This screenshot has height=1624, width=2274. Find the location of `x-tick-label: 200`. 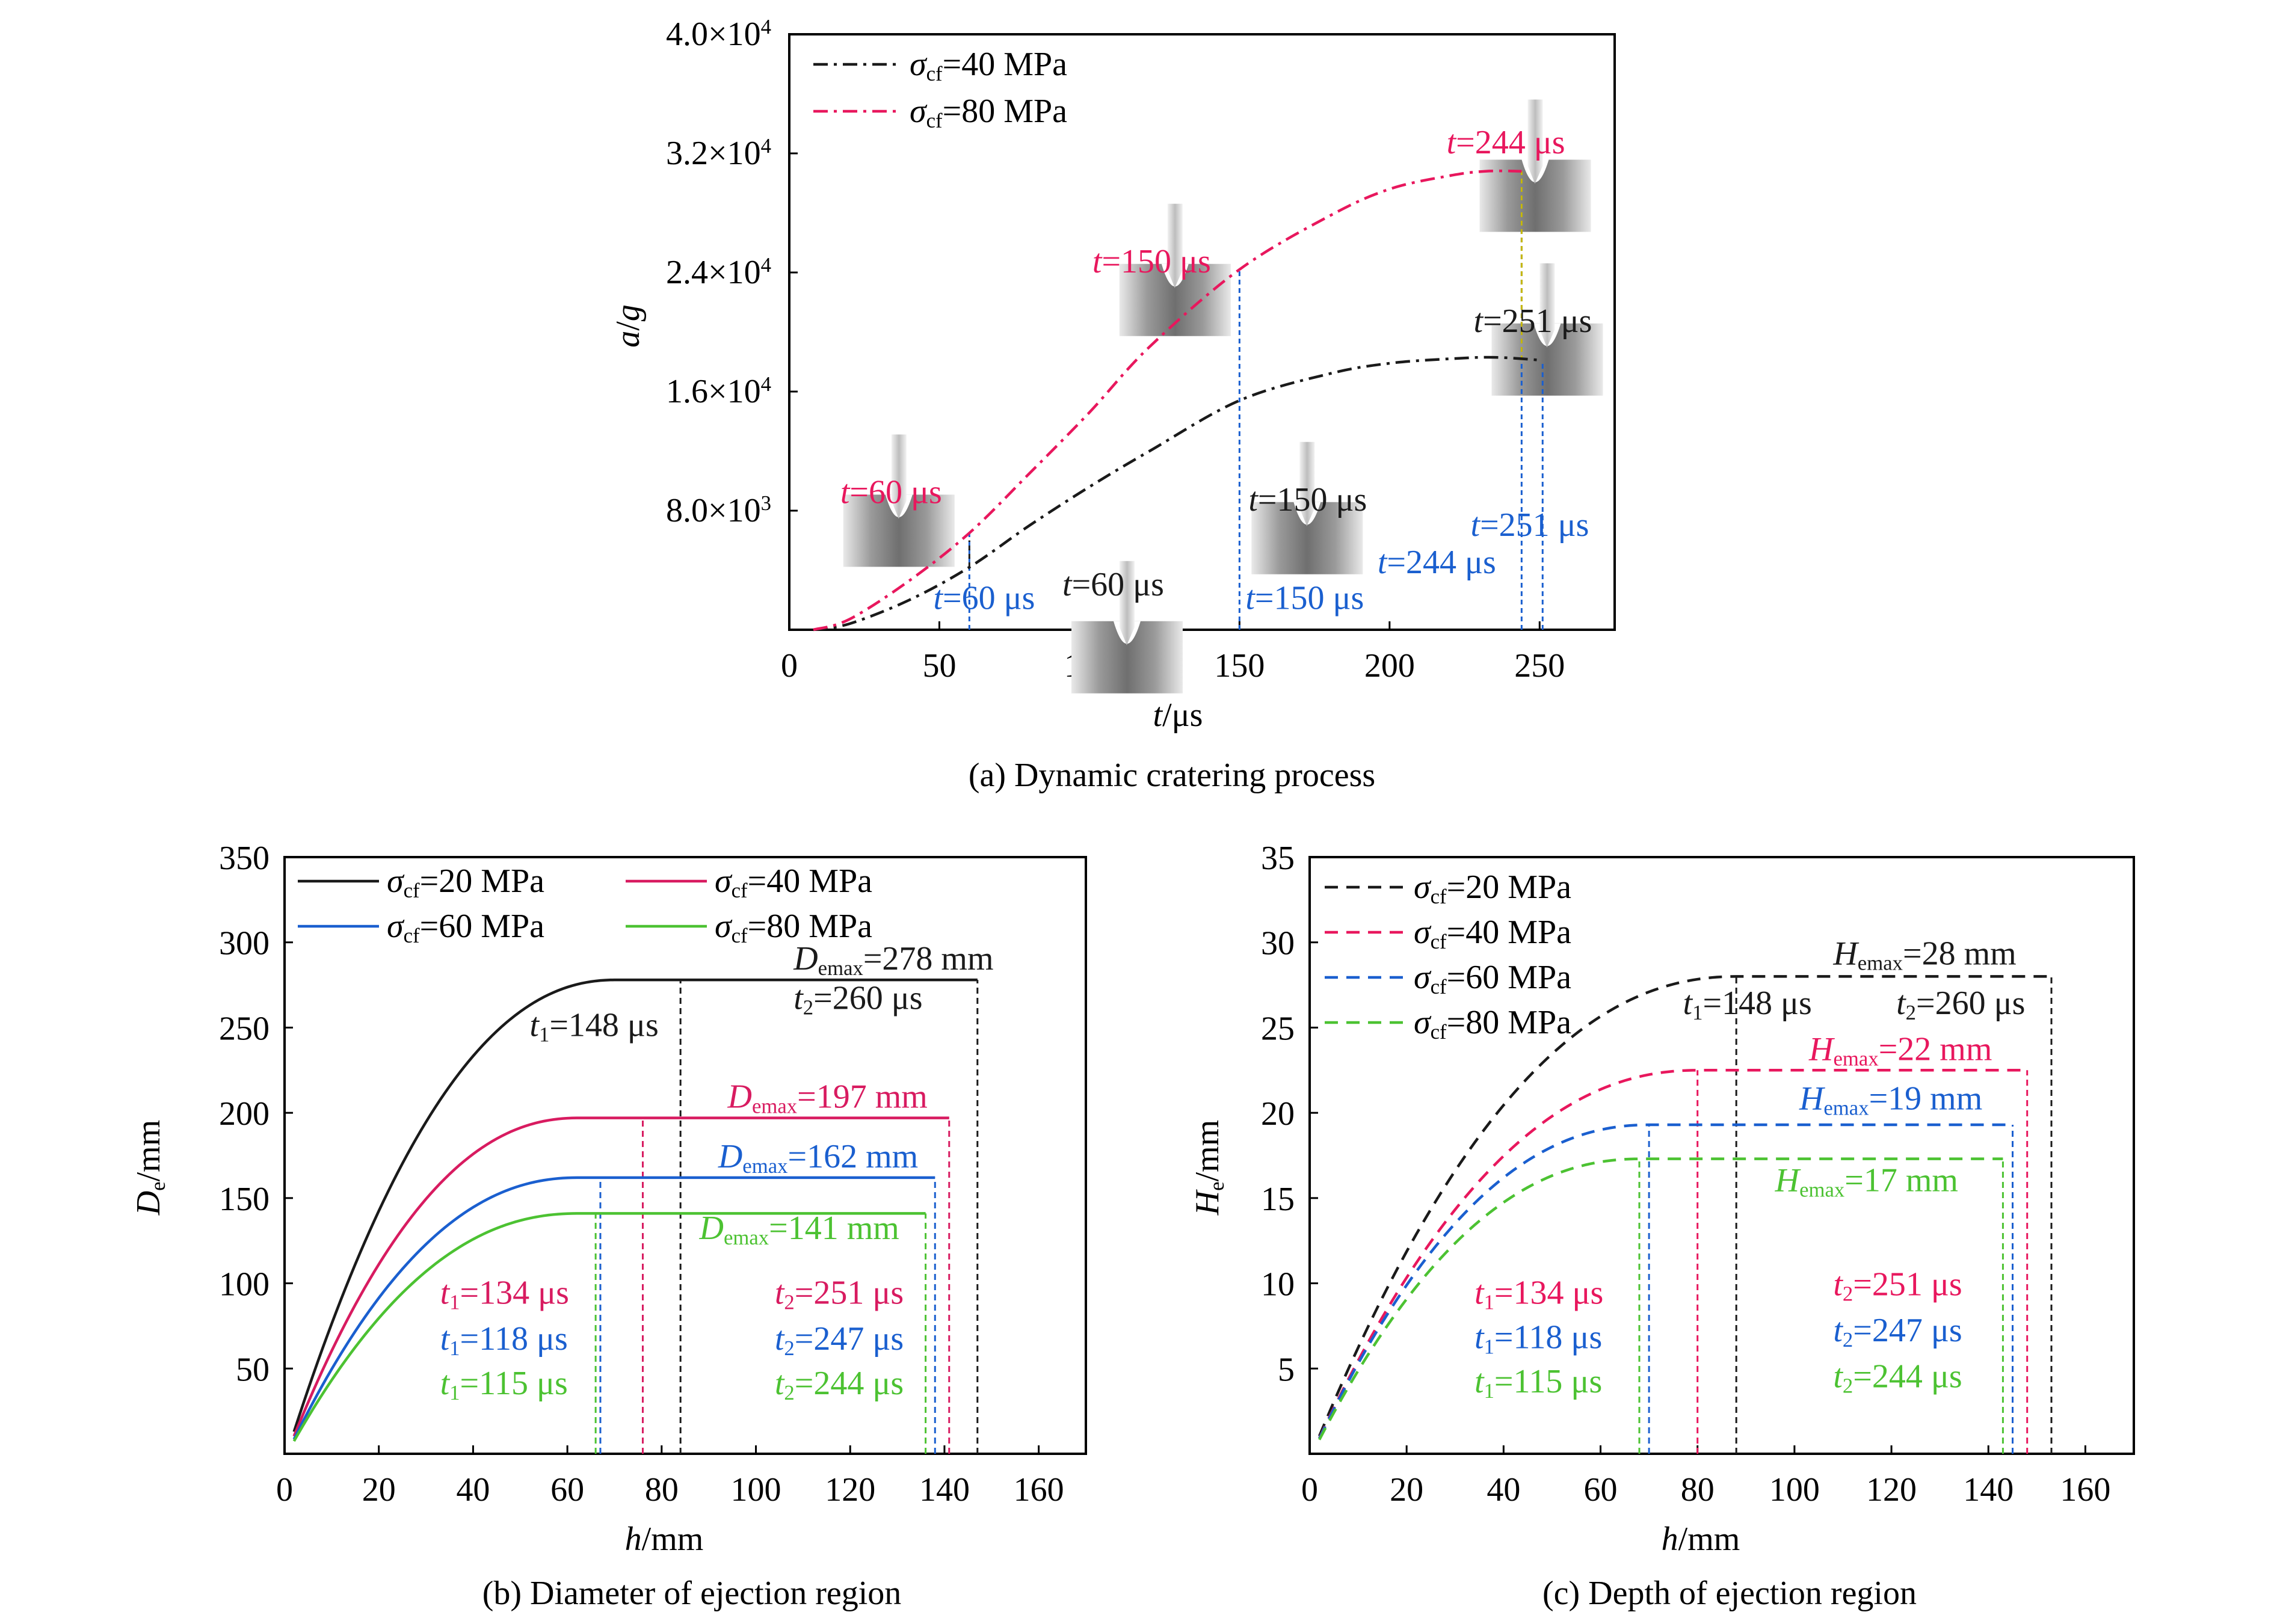

x-tick-label: 200 is located at coordinates (1389, 665).